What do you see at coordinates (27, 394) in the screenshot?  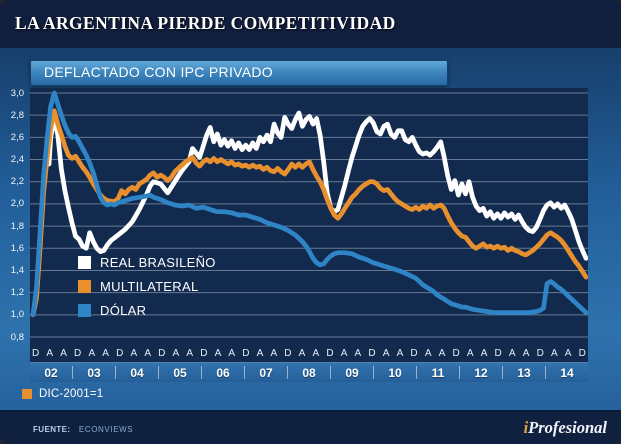 I see `note-marker-square` at bounding box center [27, 394].